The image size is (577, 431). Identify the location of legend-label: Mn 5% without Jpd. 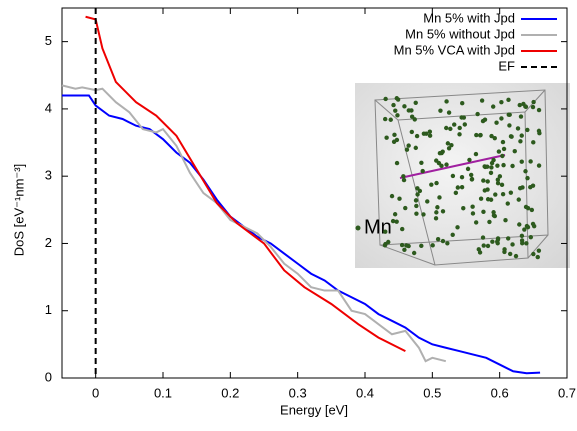
(460, 33).